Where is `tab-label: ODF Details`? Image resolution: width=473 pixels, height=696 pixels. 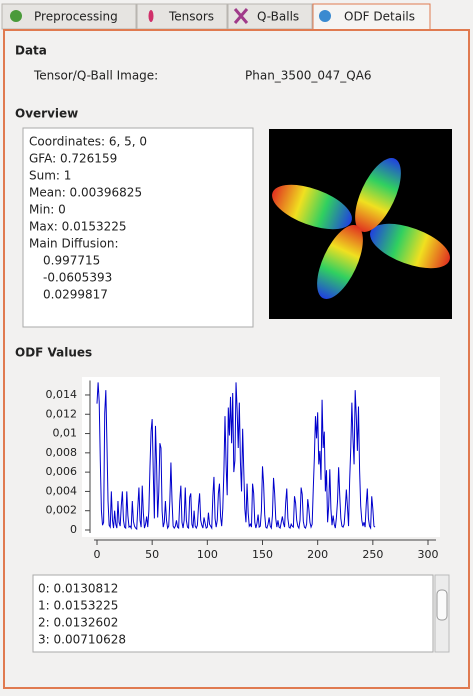 tab-label: ODF Details is located at coordinates (379, 17).